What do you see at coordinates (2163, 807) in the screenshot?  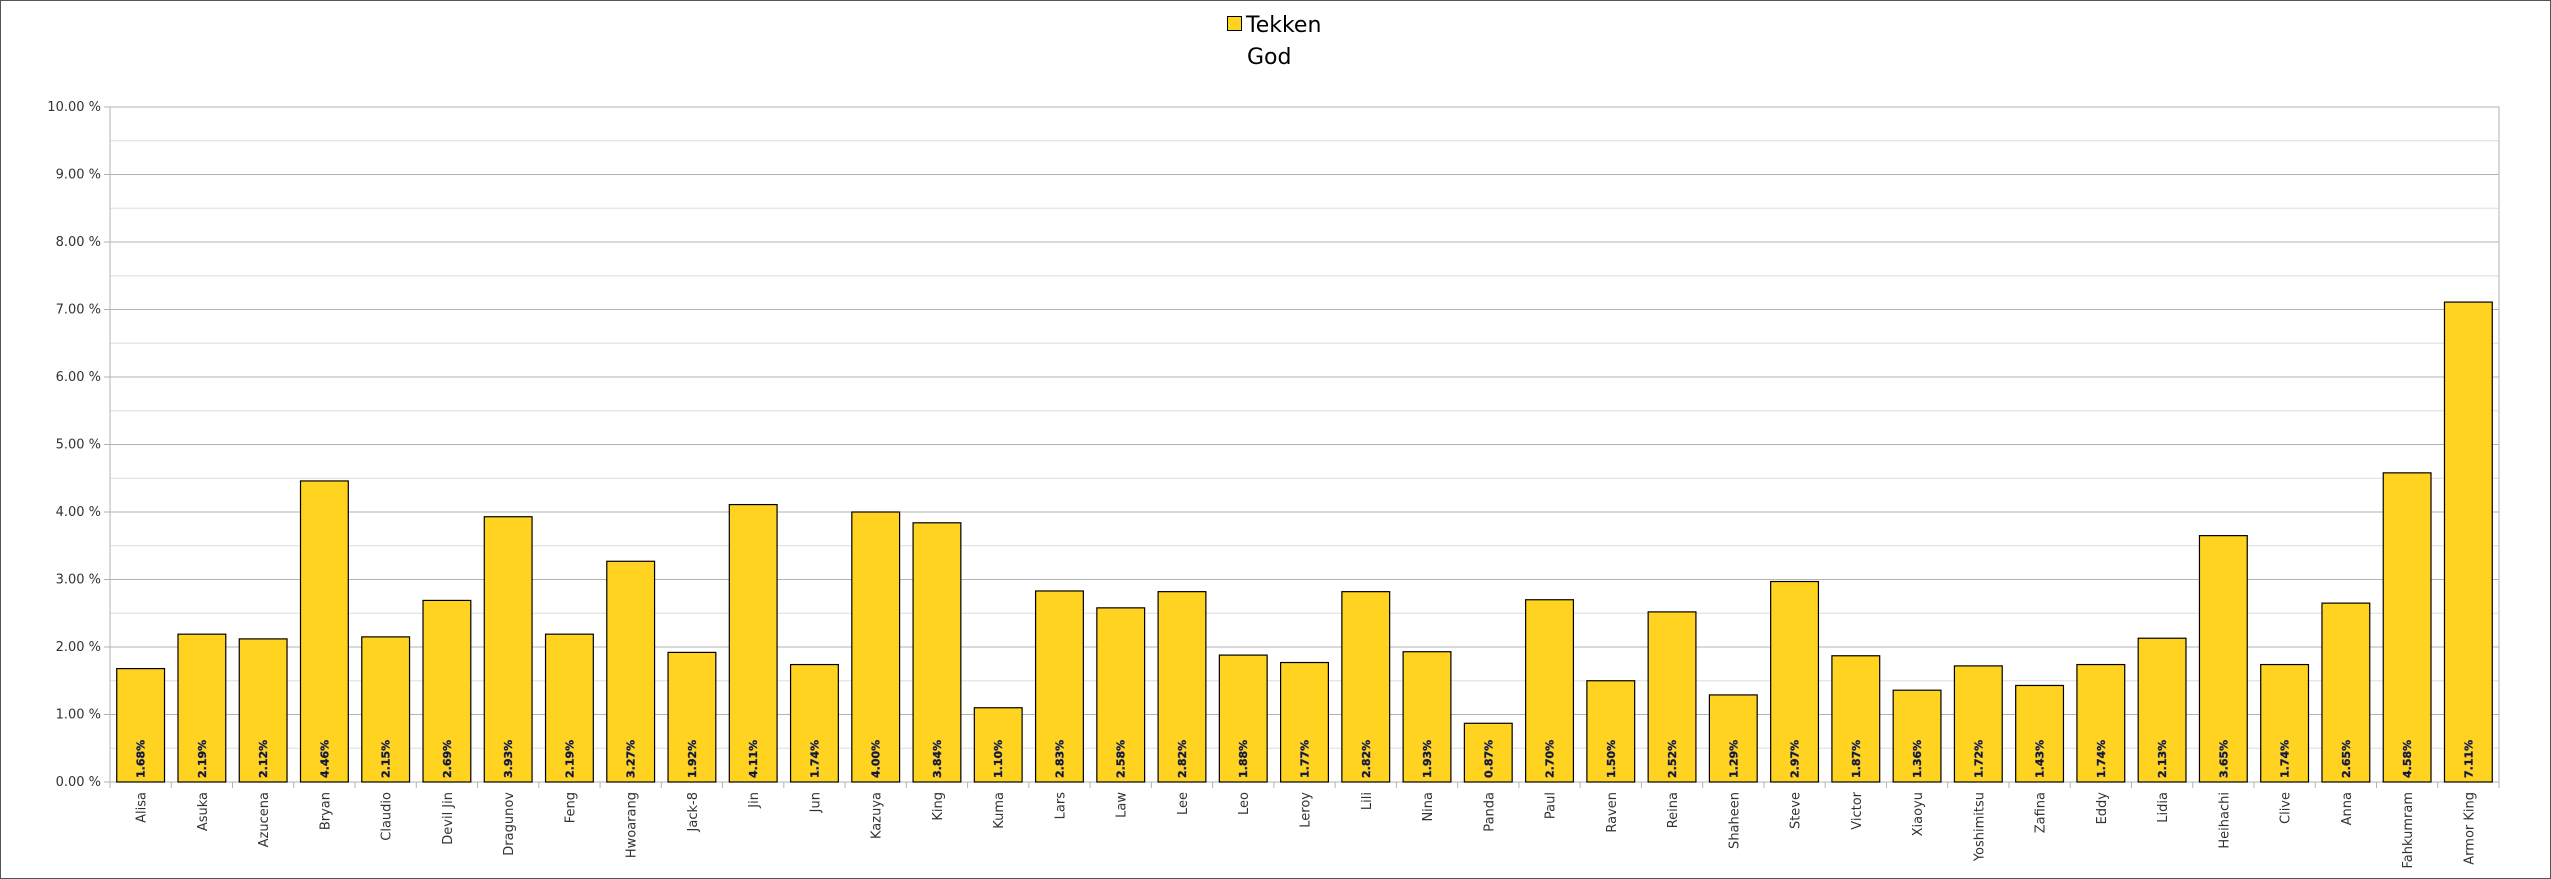 I see `x-category-label: Lidia` at bounding box center [2163, 807].